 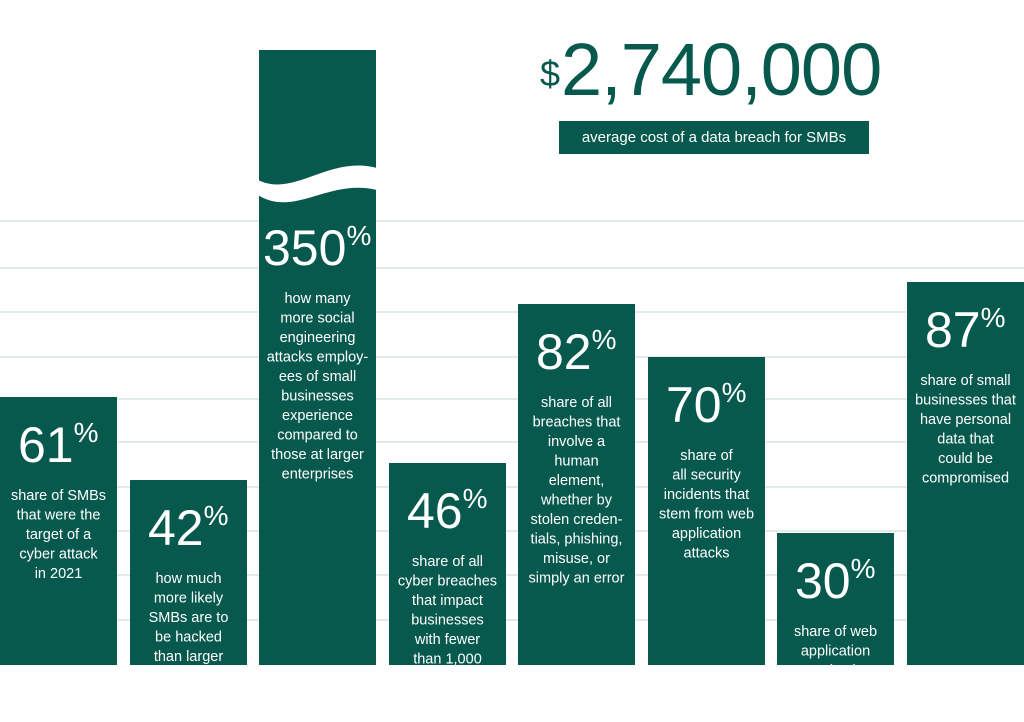 I want to click on bar-desc-70-line-5: application, so click(x=706, y=534).